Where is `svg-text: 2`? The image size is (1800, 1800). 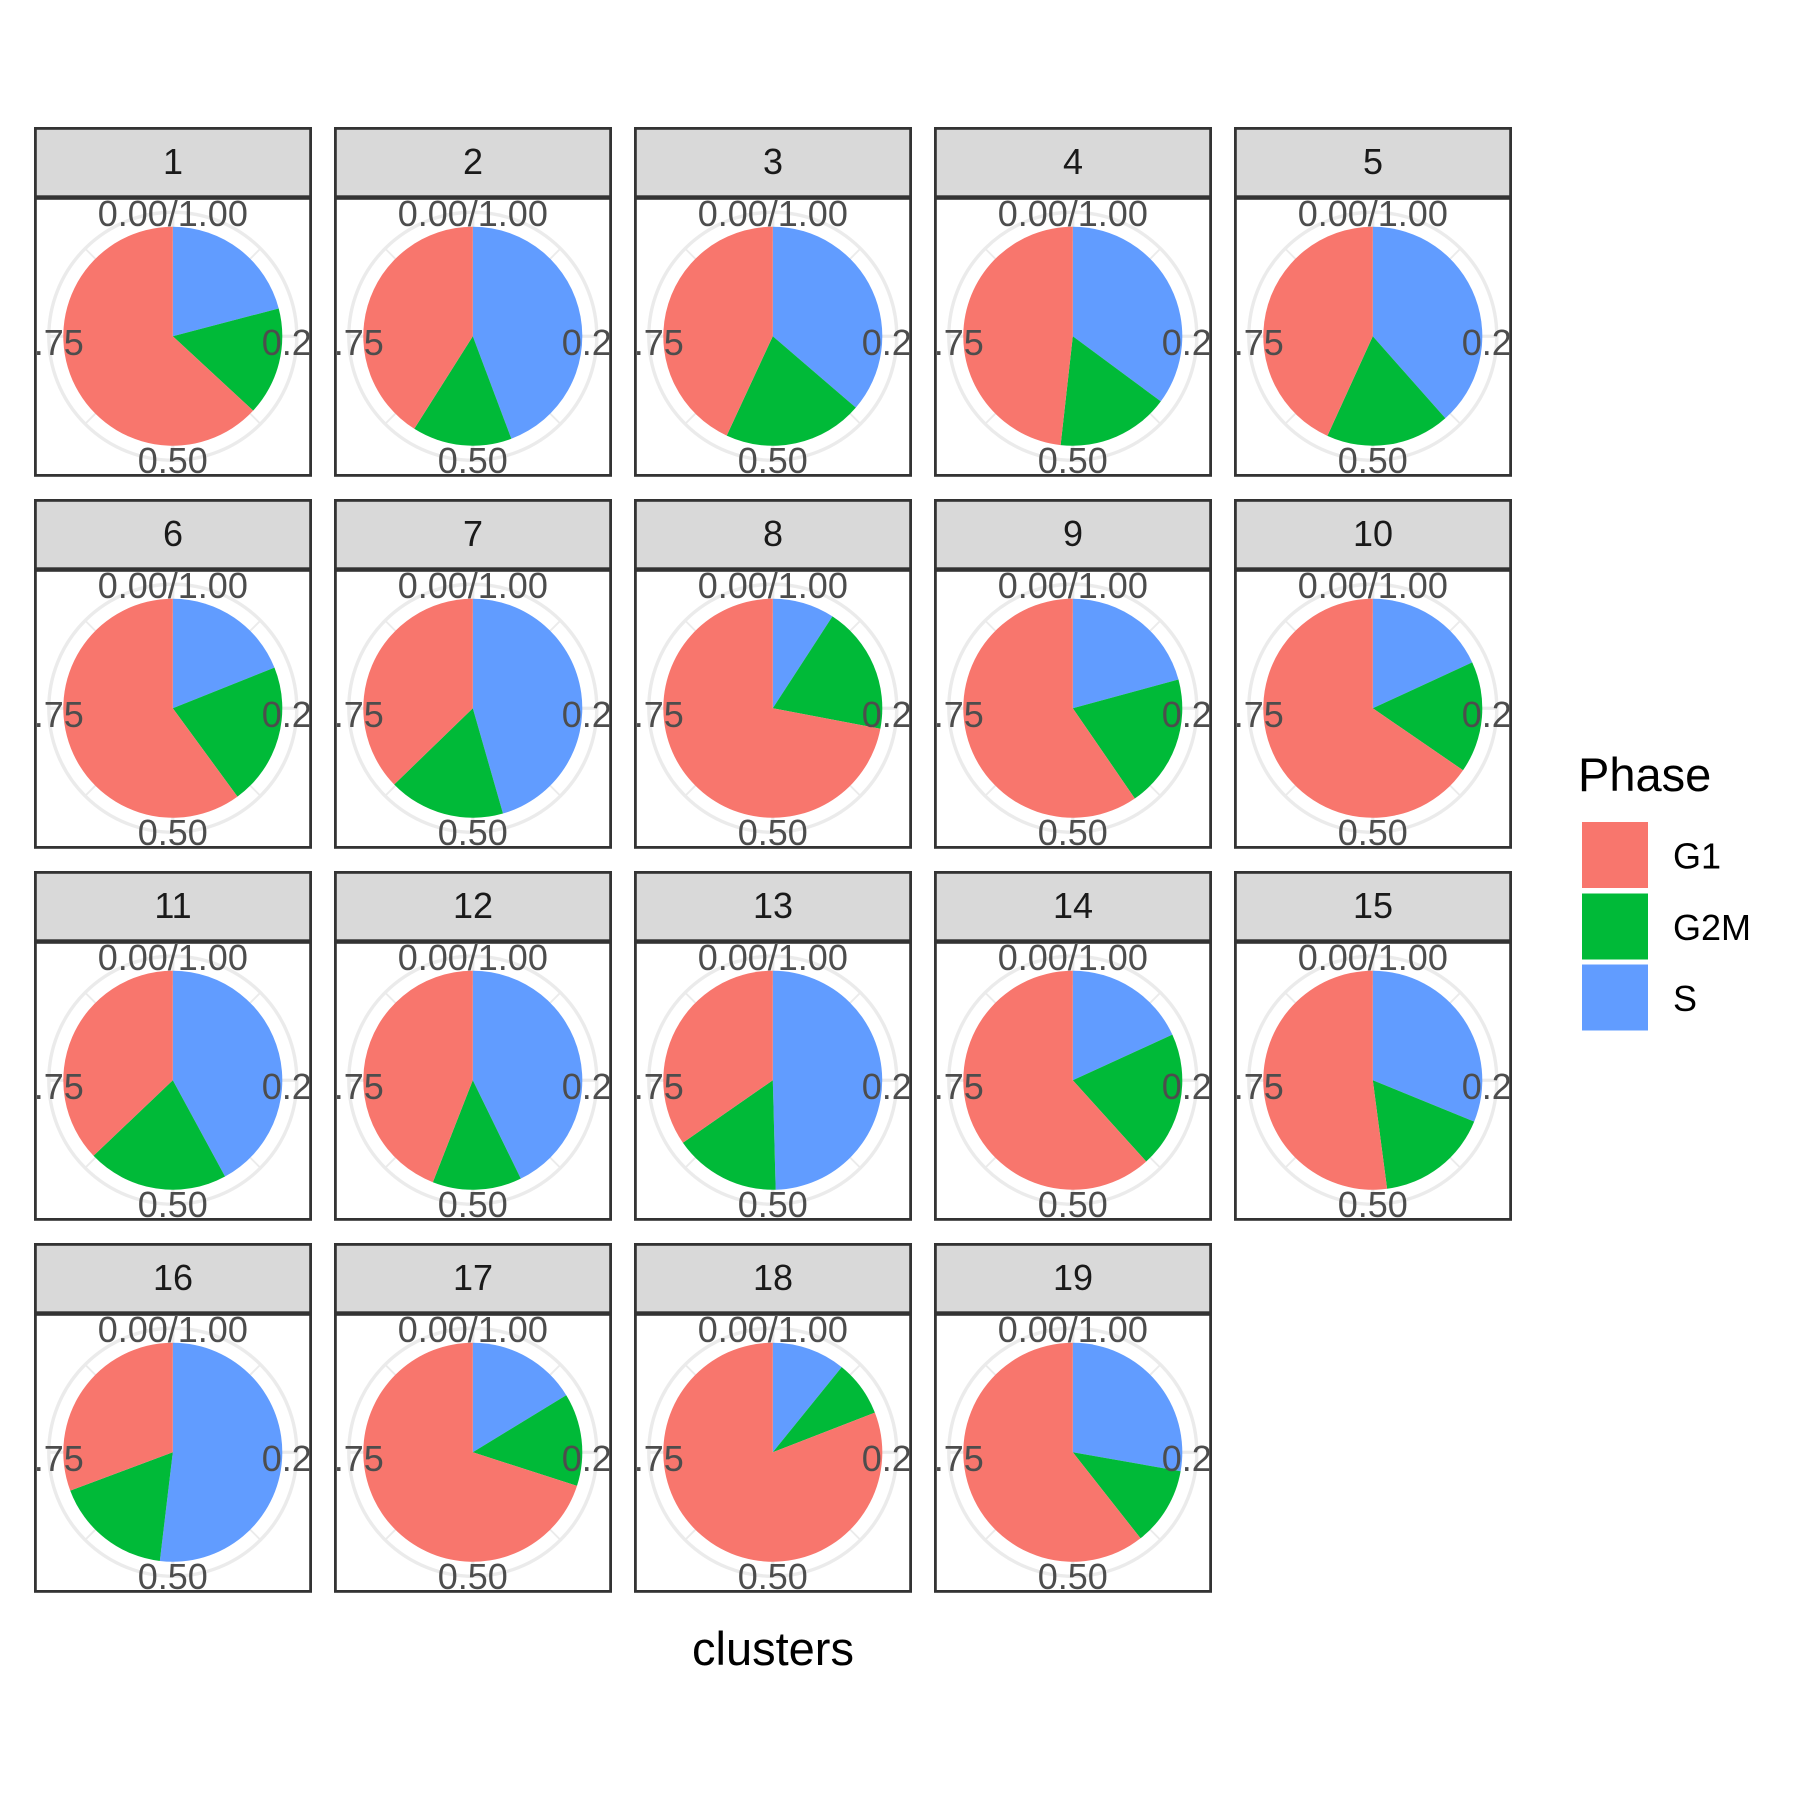
svg-text: 2 is located at coordinates (473, 161).